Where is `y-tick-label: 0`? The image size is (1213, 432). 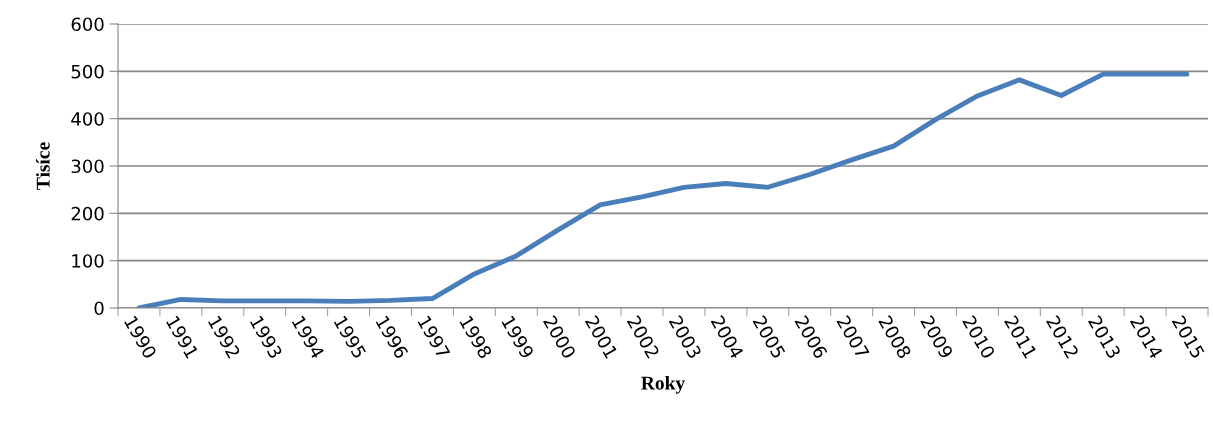 y-tick-label: 0 is located at coordinates (99, 308).